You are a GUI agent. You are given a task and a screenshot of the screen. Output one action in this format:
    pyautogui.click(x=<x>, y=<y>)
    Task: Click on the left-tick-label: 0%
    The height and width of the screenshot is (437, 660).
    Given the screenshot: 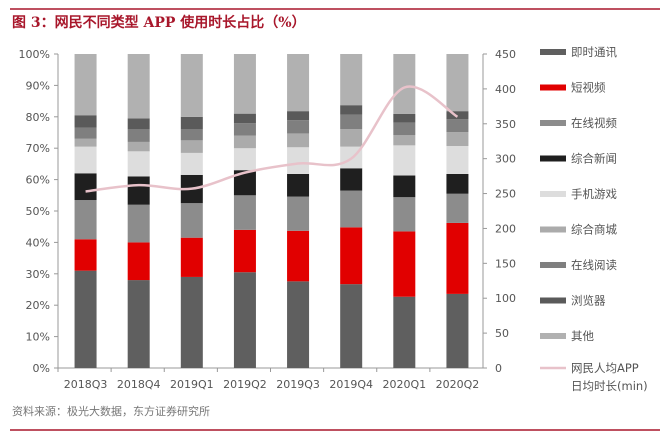 What is the action you would take?
    pyautogui.click(x=41, y=368)
    